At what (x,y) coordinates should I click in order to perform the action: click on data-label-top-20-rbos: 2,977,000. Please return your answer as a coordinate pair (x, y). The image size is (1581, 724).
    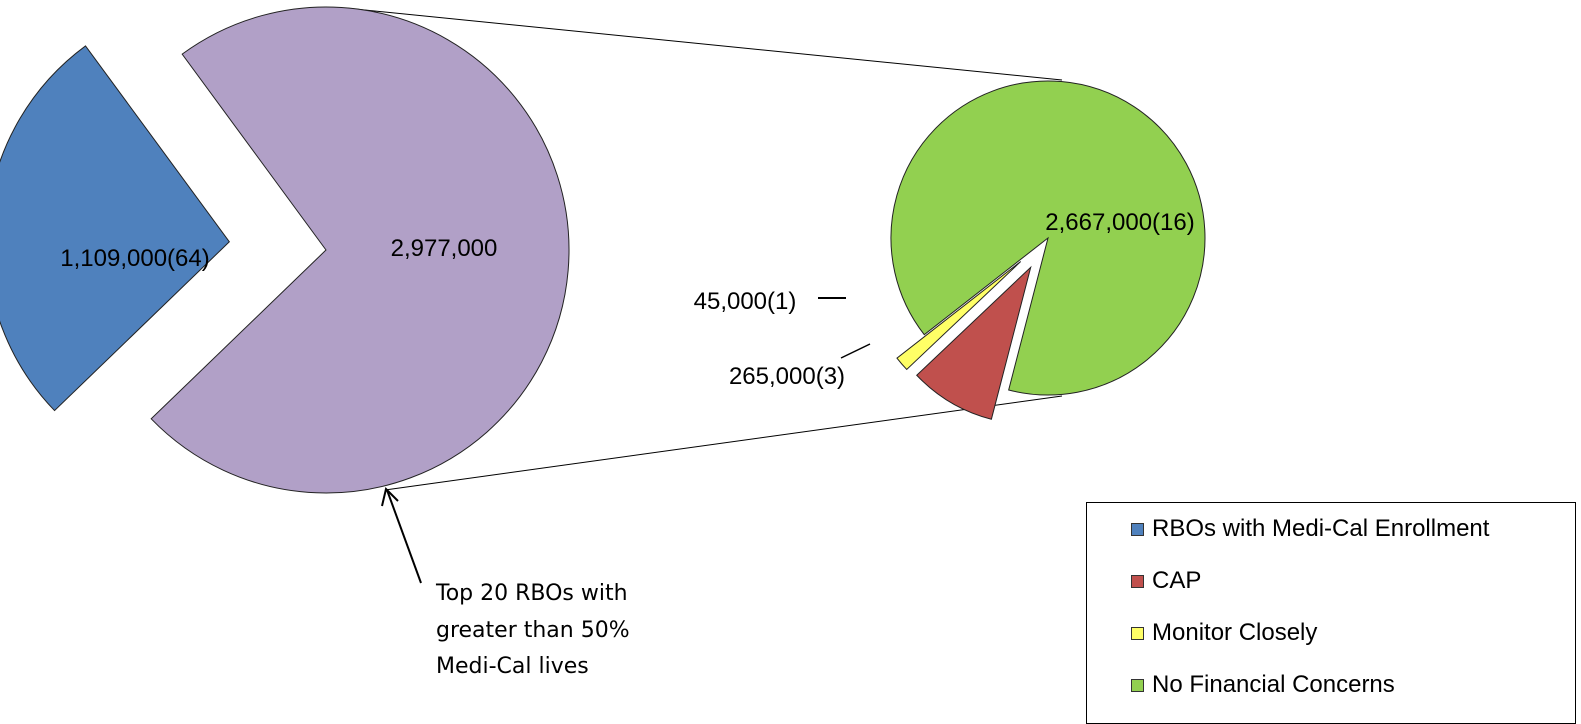
    Looking at the image, I should click on (444, 248).